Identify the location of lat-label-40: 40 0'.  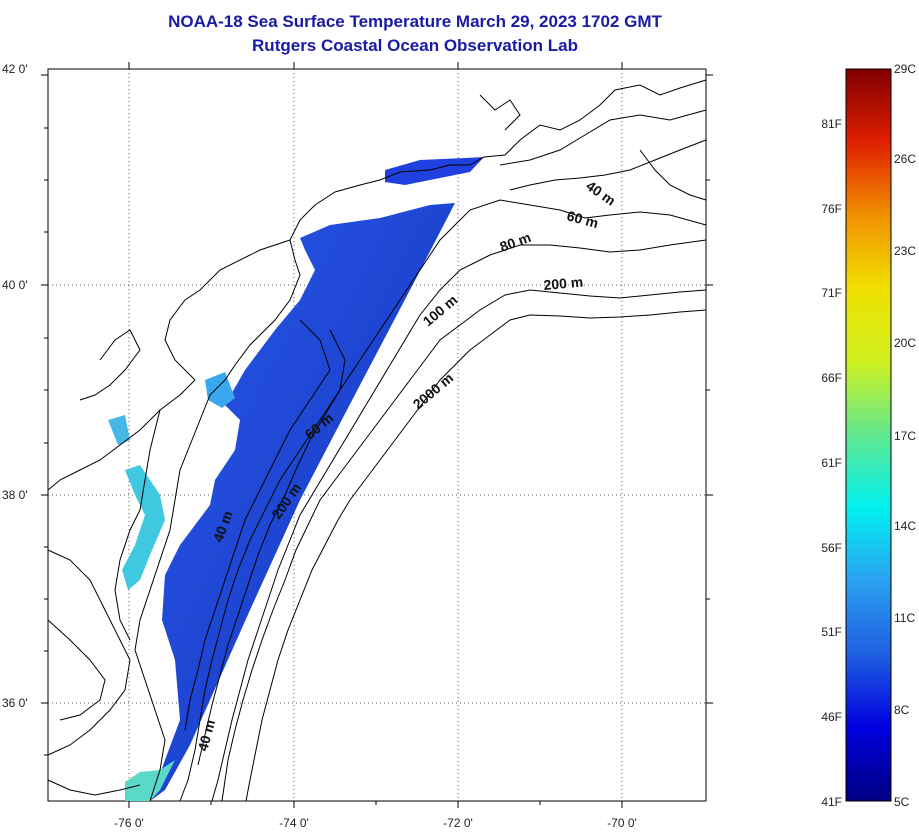
(15, 285).